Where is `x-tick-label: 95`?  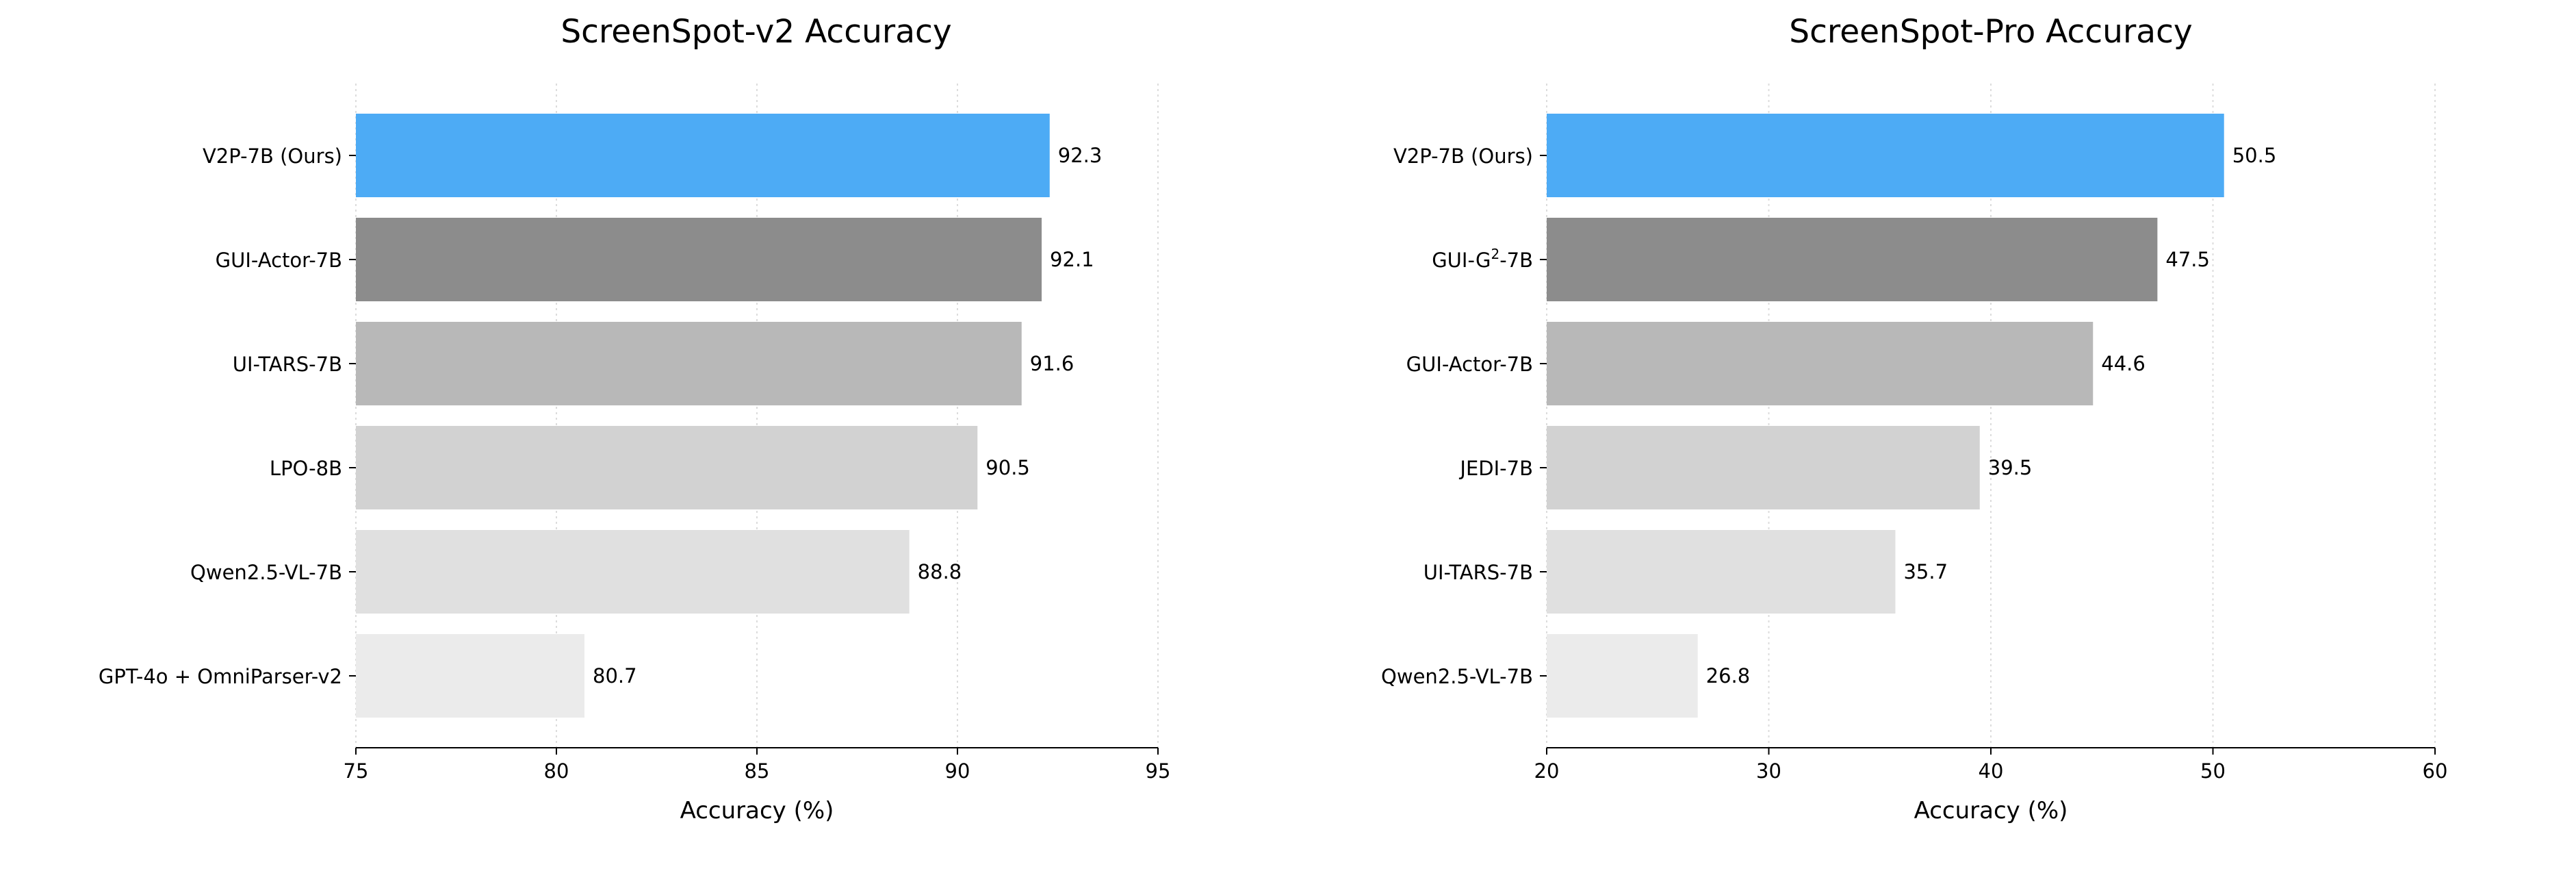 x-tick-label: 95 is located at coordinates (1158, 771).